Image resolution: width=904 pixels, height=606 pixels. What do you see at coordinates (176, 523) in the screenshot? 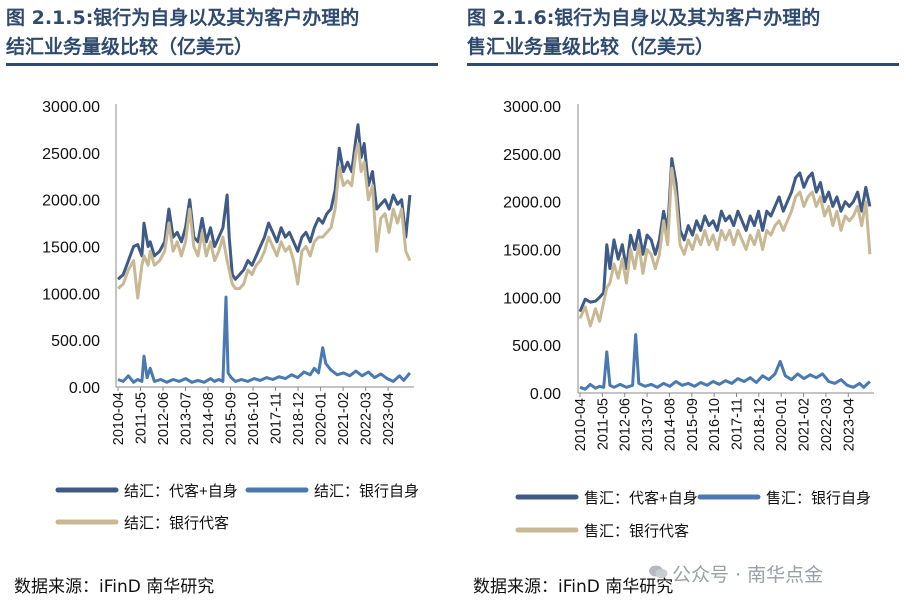
I see `legend-label-client: 结汇：银行代客` at bounding box center [176, 523].